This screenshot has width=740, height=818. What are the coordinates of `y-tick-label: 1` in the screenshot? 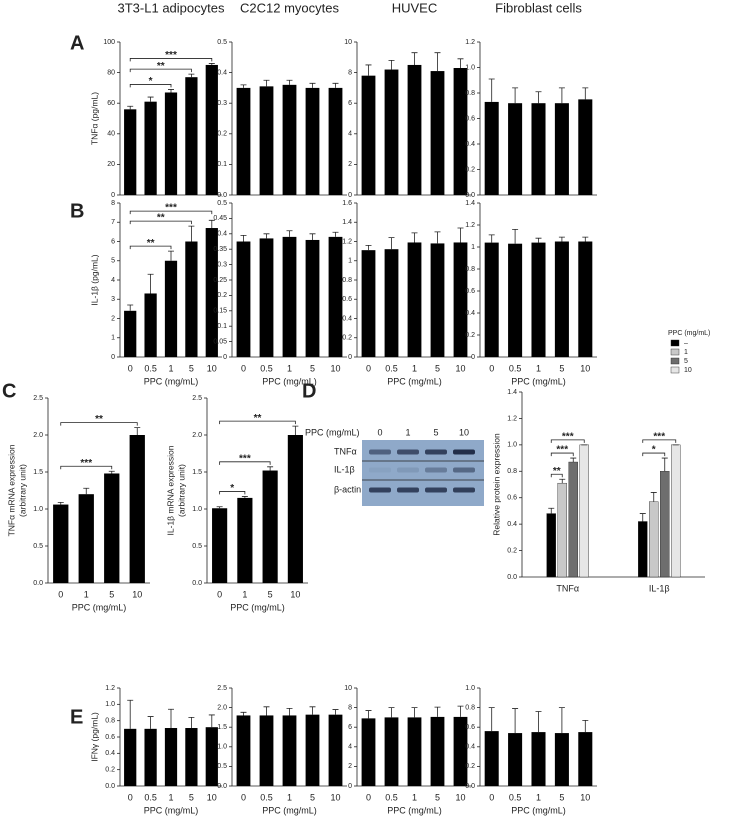 It's located at (473, 247).